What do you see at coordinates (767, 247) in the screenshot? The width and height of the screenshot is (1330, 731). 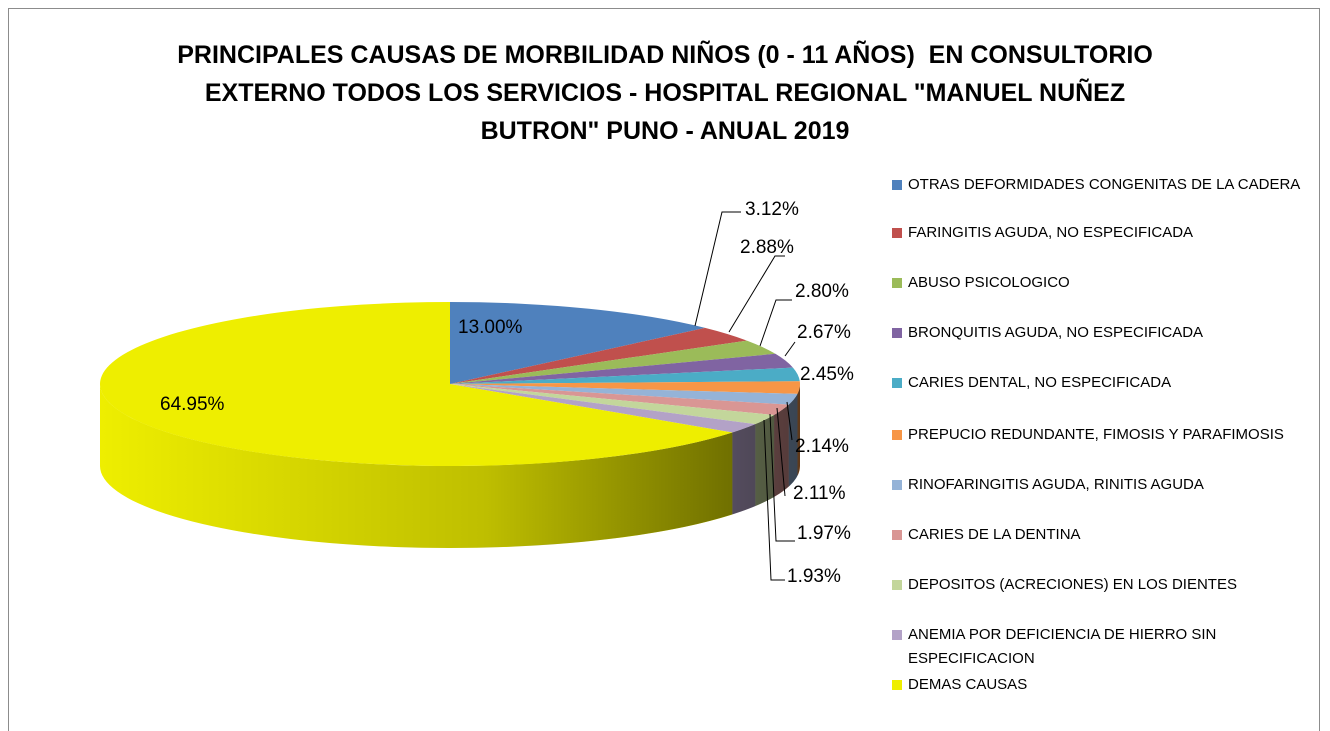 I see `data-label: 2.88%` at bounding box center [767, 247].